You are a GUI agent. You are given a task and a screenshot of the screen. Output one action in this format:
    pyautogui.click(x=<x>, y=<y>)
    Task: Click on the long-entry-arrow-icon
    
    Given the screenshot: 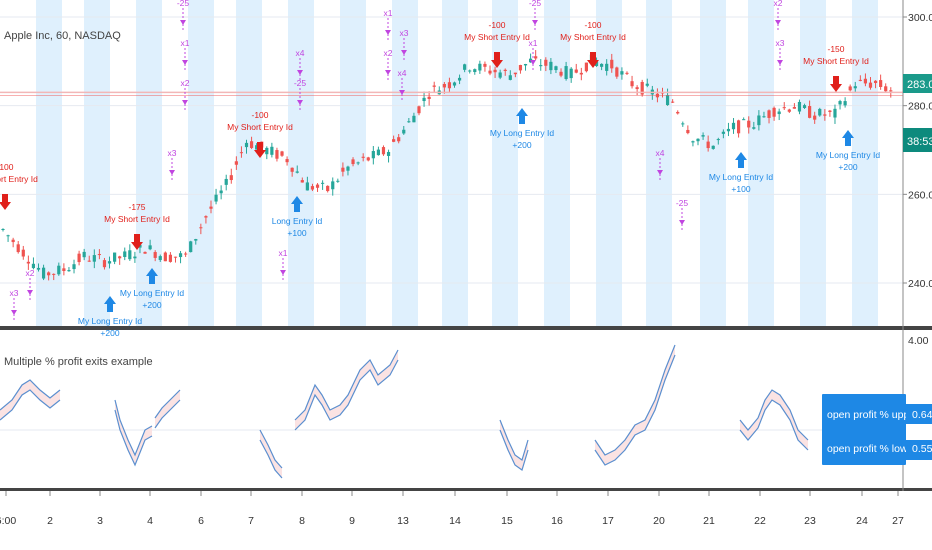 What is the action you would take?
    pyautogui.click(x=522, y=116)
    